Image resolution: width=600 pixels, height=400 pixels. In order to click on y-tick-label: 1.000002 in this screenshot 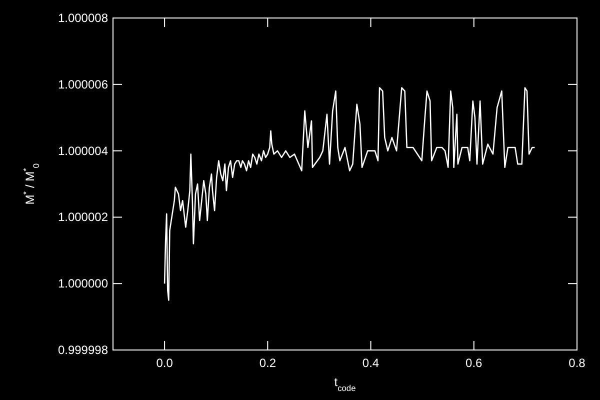, I will do `click(83, 217)`.